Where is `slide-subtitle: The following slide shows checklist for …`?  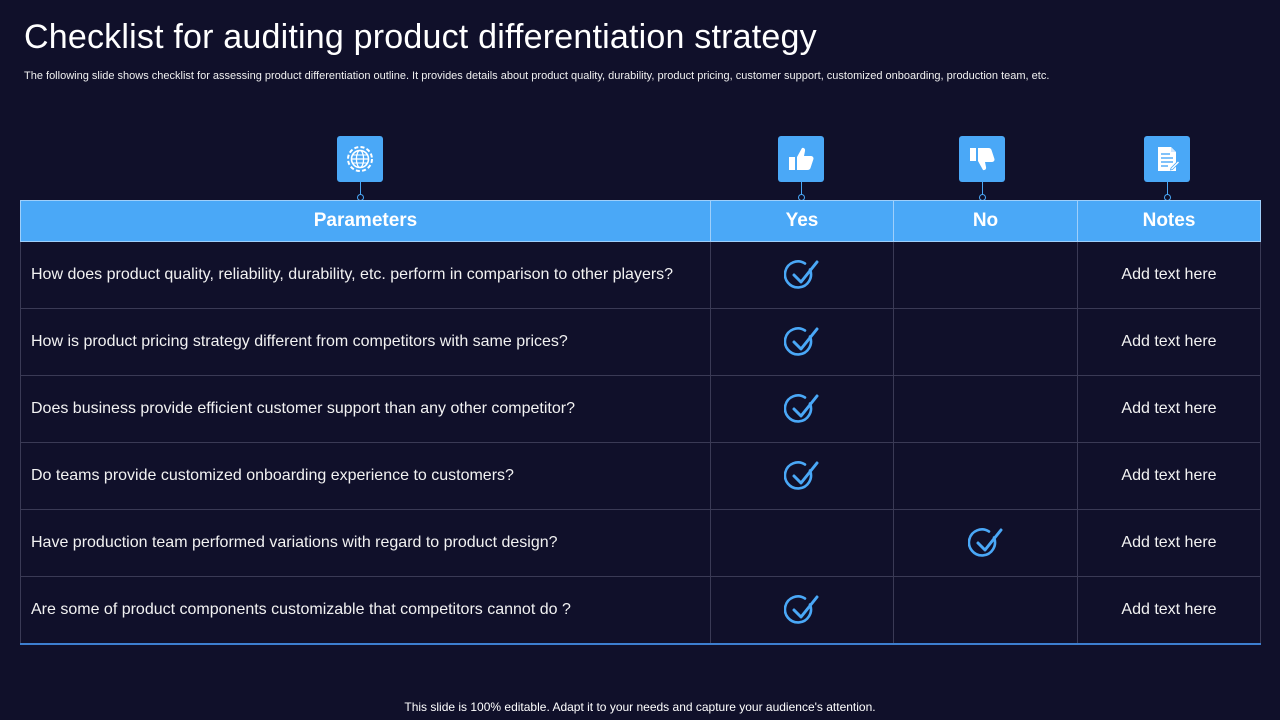 slide-subtitle: The following slide shows checklist for … is located at coordinates (537, 76).